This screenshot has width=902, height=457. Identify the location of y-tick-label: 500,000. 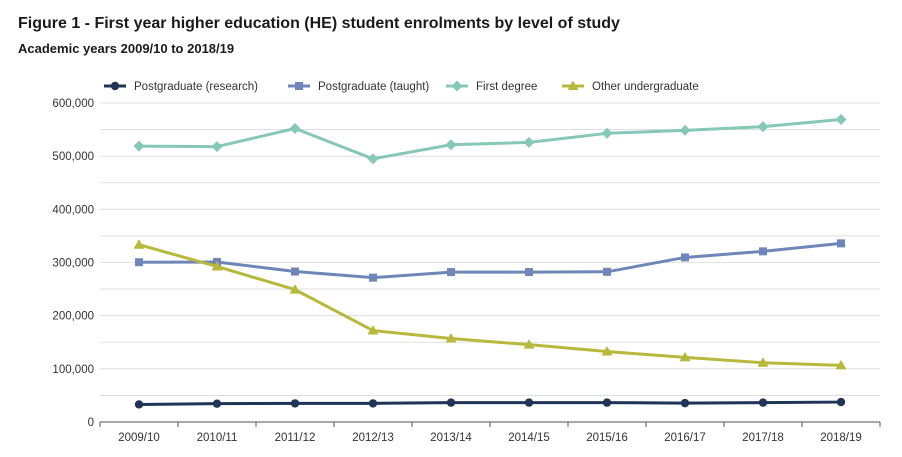
(73, 157).